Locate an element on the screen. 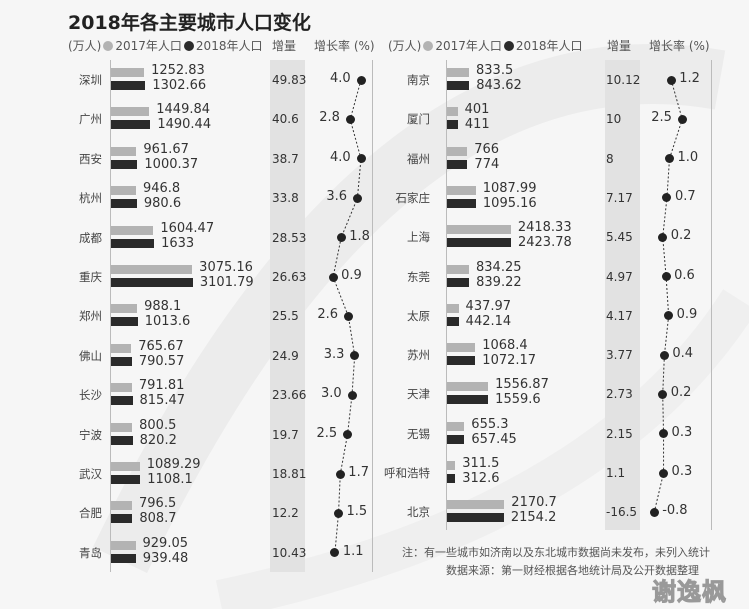 This screenshot has width=749, height=609. value-2018: 820.2 is located at coordinates (158, 440).